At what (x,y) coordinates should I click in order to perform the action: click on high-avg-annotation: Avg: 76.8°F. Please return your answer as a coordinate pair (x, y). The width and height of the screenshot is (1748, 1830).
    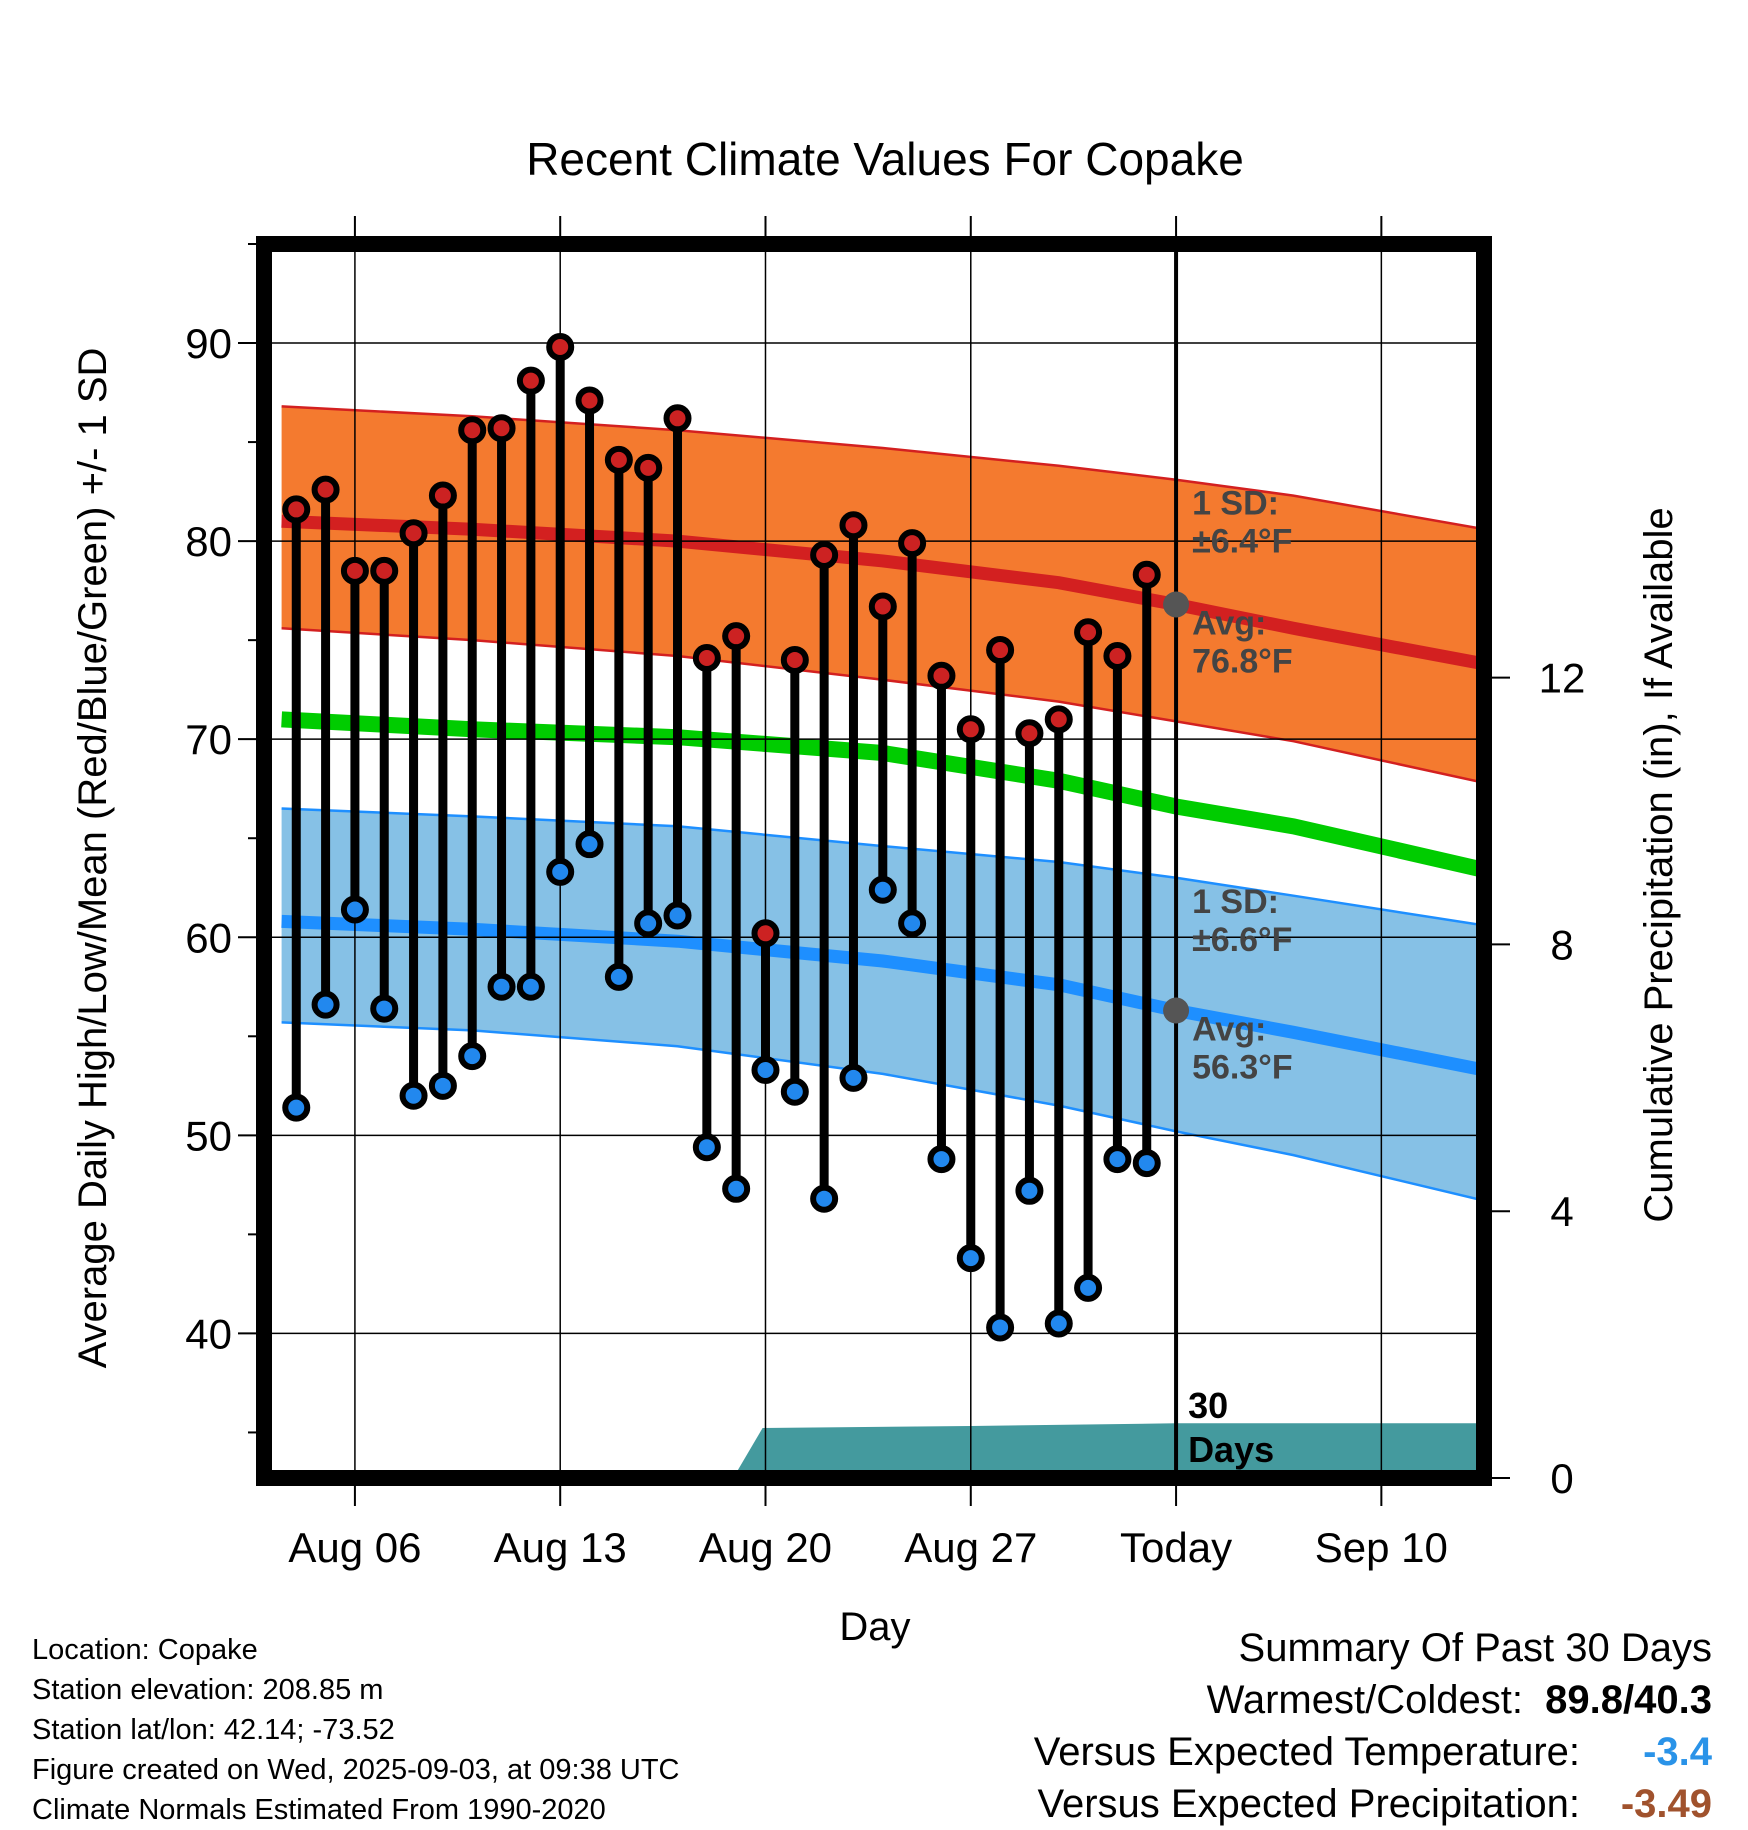
    Looking at the image, I should click on (1242, 642).